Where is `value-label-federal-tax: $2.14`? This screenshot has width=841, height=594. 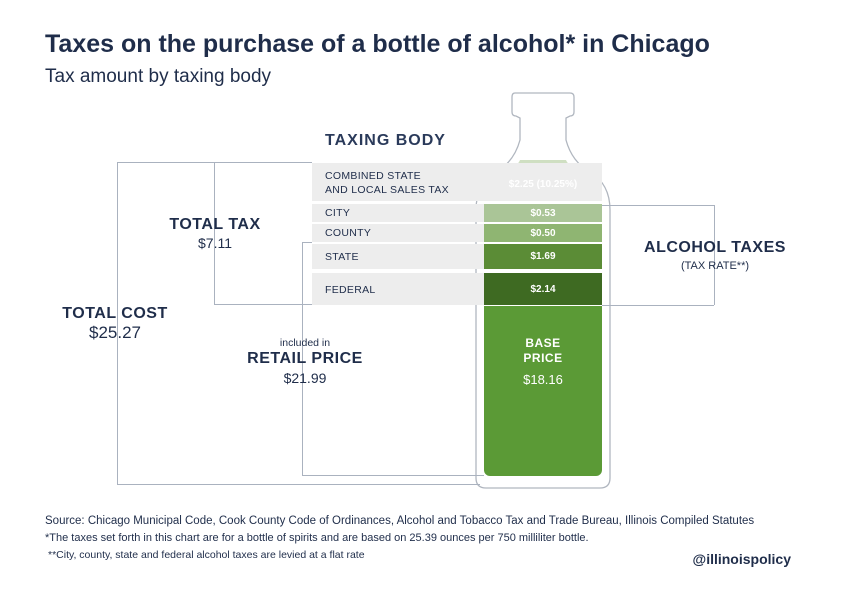
value-label-federal-tax: $2.14 is located at coordinates (543, 289).